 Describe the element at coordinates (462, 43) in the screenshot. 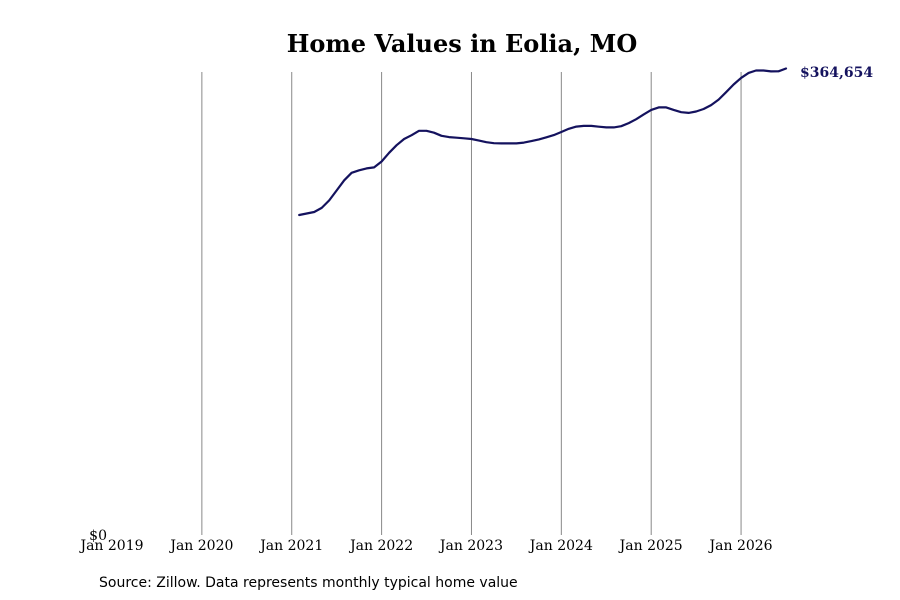

I see `chart-title: Home Values in Eolia, MO` at that location.